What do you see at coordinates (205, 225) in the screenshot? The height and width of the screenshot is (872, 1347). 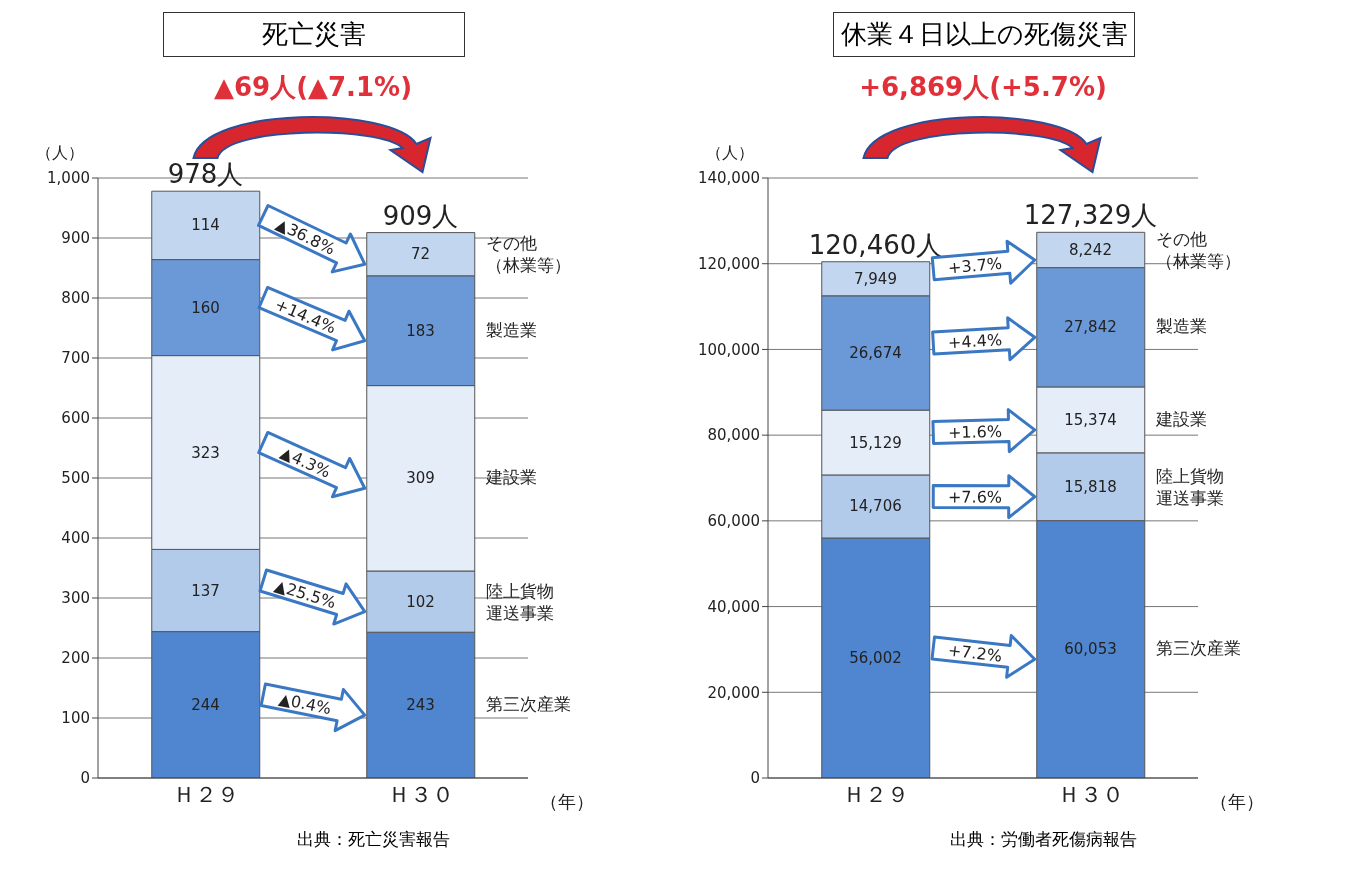 I see `data-label: 114` at bounding box center [205, 225].